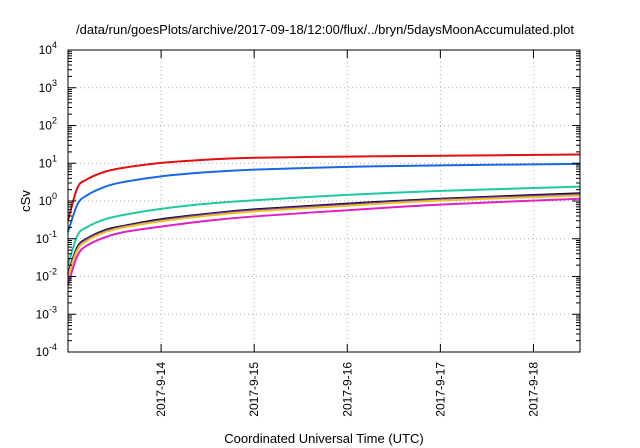 Image resolution: width=640 pixels, height=448 pixels. Describe the element at coordinates (48, 48) in the screenshot. I see `y-tick-label: 10⁴` at that location.